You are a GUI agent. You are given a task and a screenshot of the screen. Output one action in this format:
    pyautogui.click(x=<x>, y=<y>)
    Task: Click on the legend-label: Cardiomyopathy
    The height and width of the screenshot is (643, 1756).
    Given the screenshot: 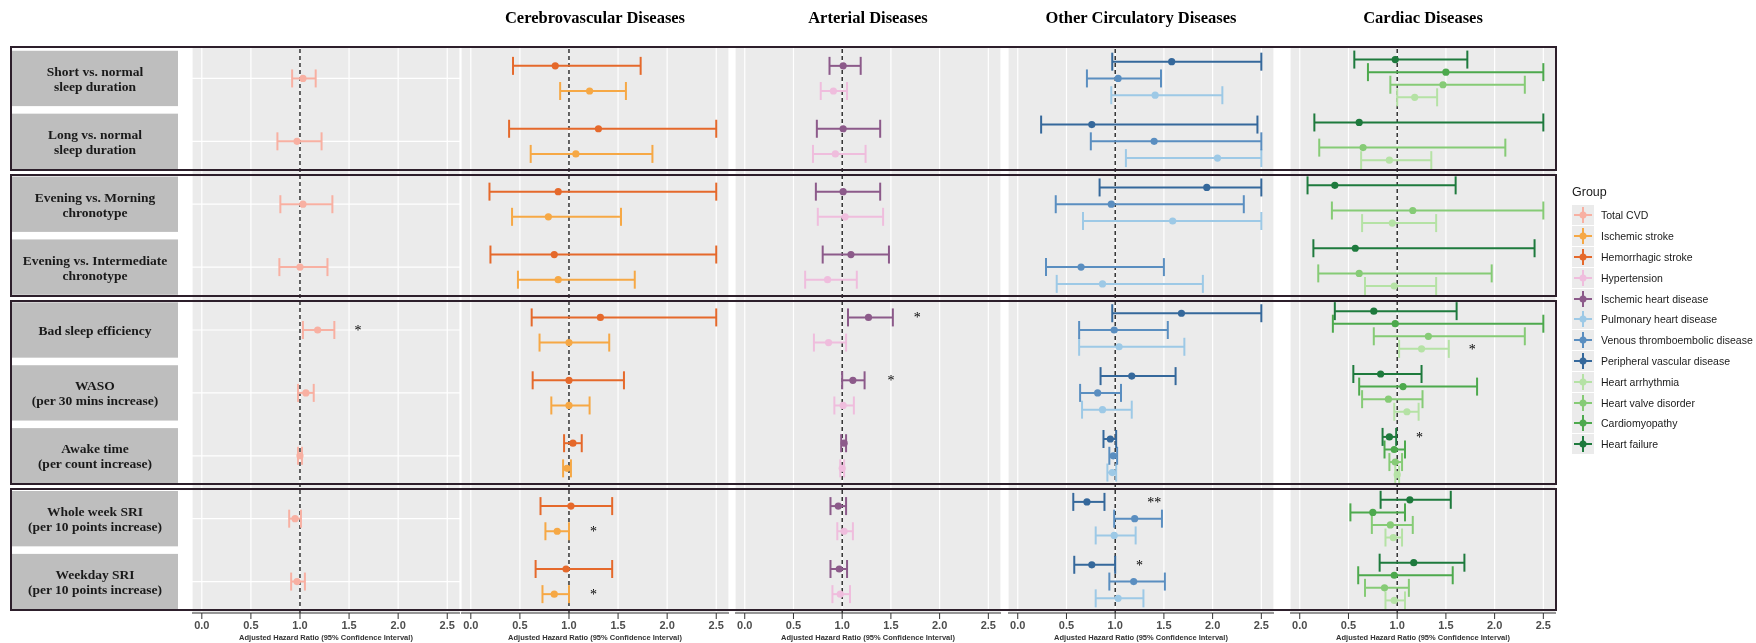 What is the action you would take?
    pyautogui.click(x=1639, y=423)
    